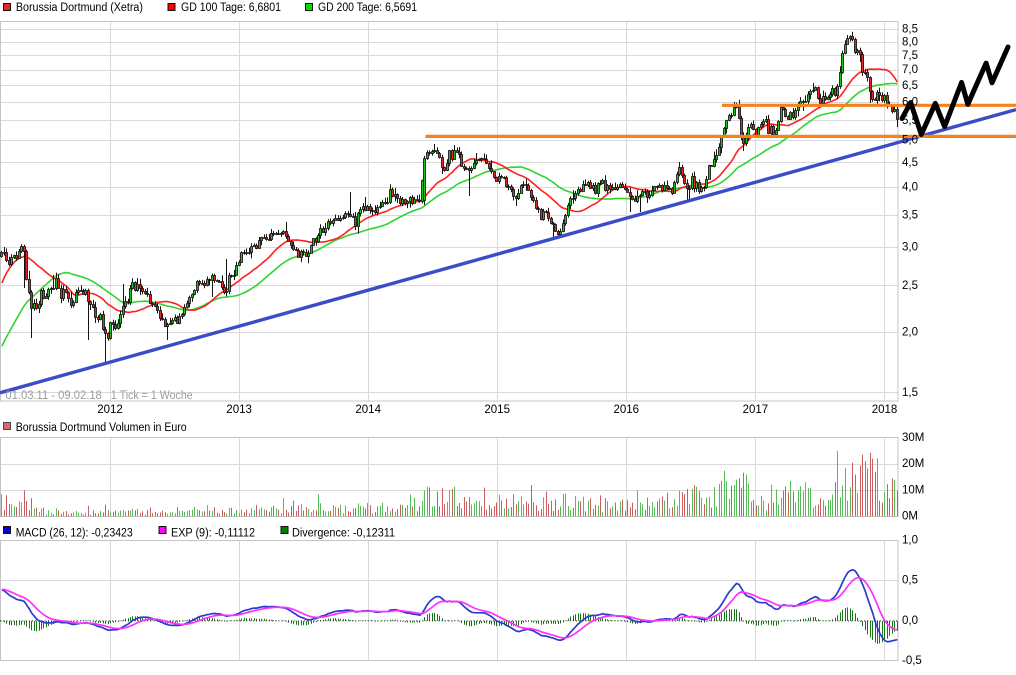 The image size is (1016, 675). What do you see at coordinates (910, 188) in the screenshot?
I see `svg-text: 4,0` at bounding box center [910, 188].